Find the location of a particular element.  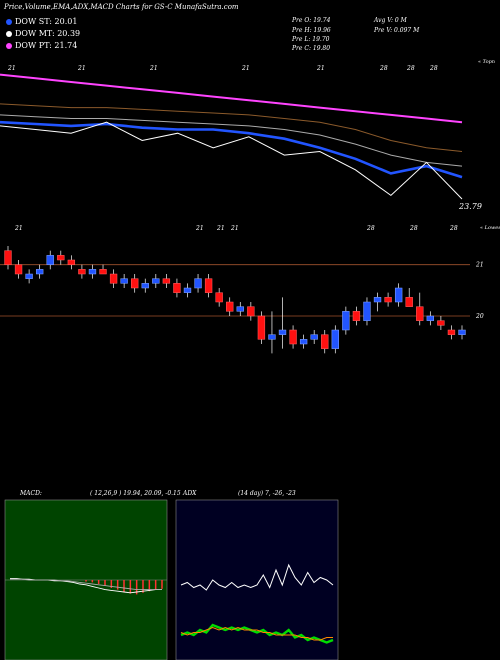

price-y-tick: 21 is located at coordinates (479, 265).